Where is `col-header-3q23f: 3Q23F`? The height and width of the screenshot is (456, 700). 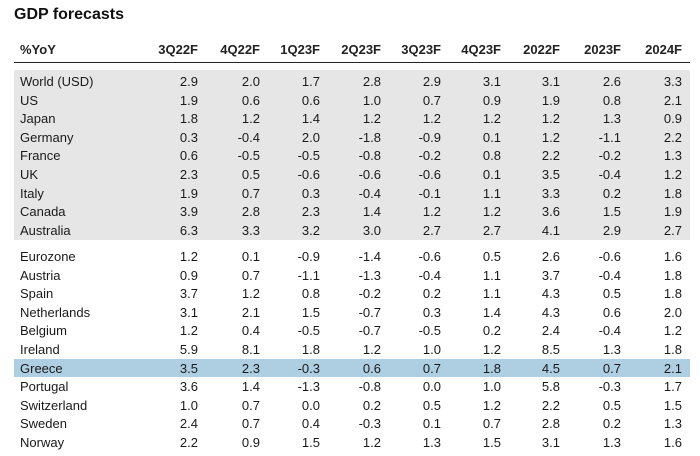 col-header-3q23f: 3Q23F is located at coordinates (421, 49).